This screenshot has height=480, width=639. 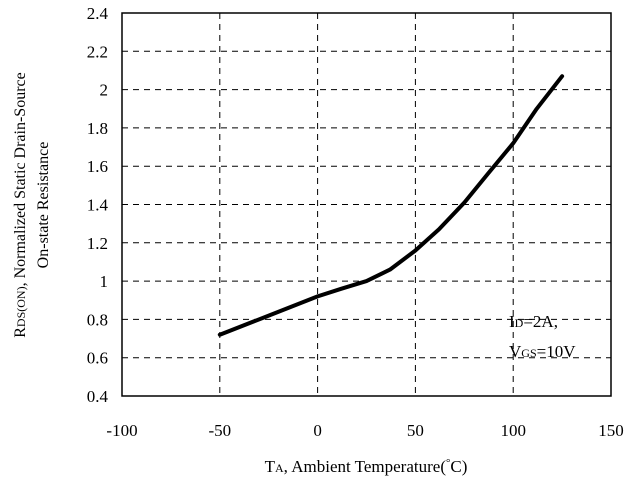 I want to click on x-tick-label: 0, so click(x=317, y=430).